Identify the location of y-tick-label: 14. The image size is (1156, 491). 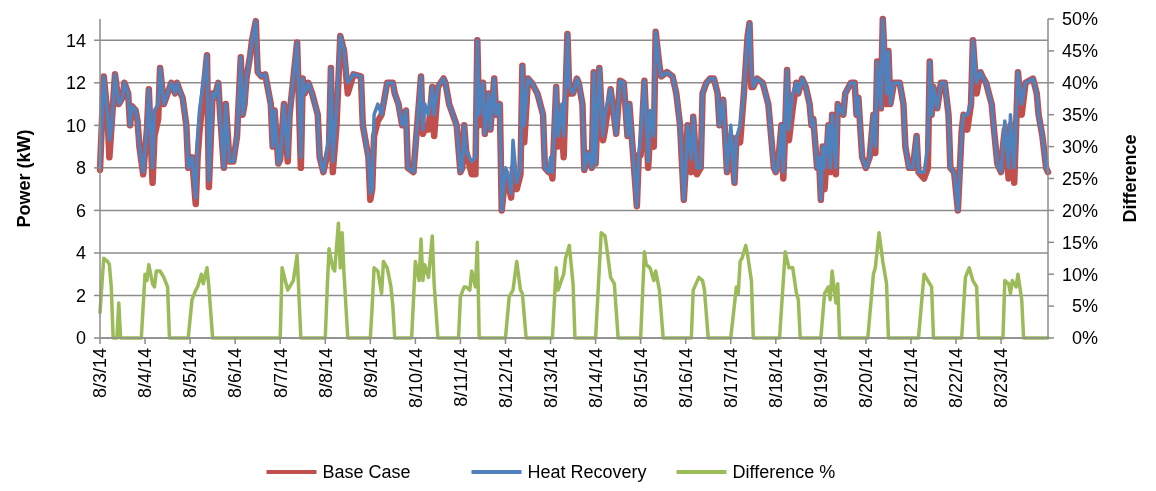
(75, 40).